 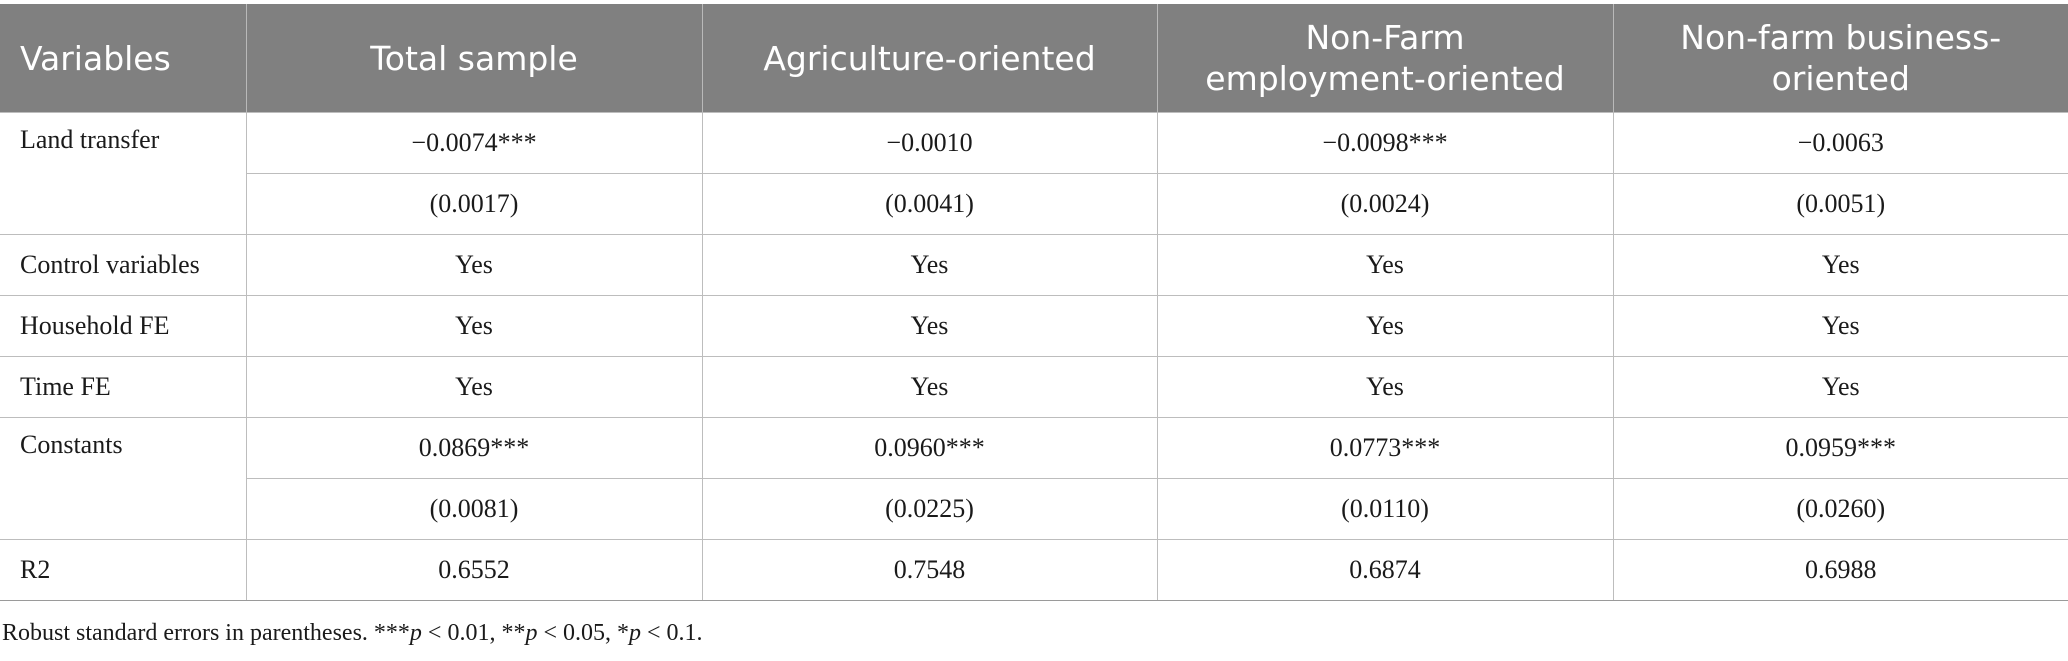 I want to click on table-row-constants-se: (0.0081) (0.0225) (0.0110) (0.0260), so click(x=1034, y=509).